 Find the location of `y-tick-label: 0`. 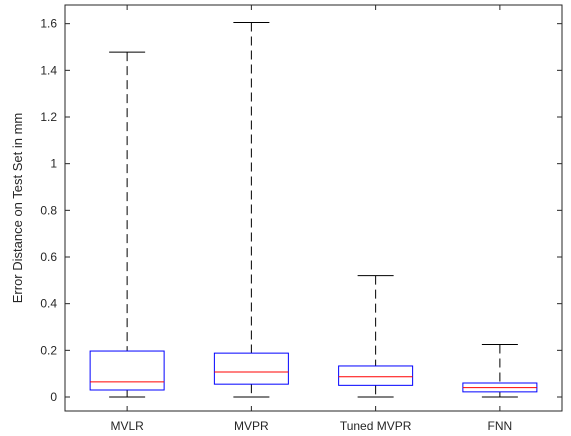

y-tick-label: 0 is located at coordinates (53, 397).